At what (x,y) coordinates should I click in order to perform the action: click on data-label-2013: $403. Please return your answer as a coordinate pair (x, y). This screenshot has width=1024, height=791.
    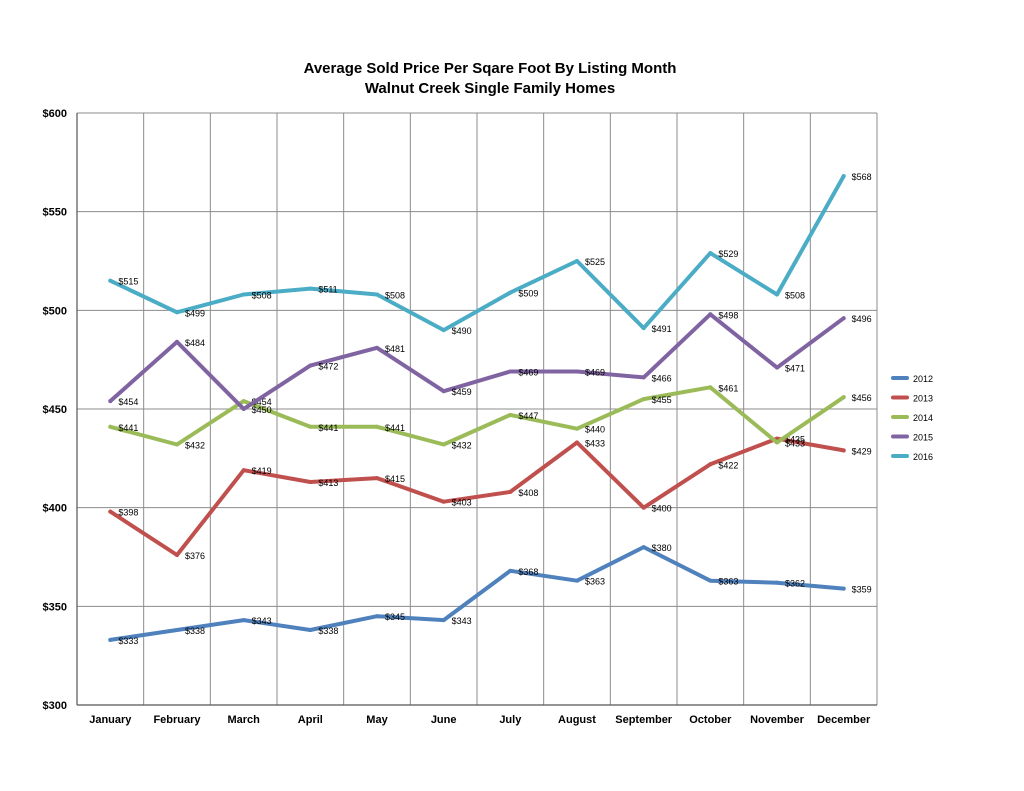
    Looking at the image, I should click on (462, 503).